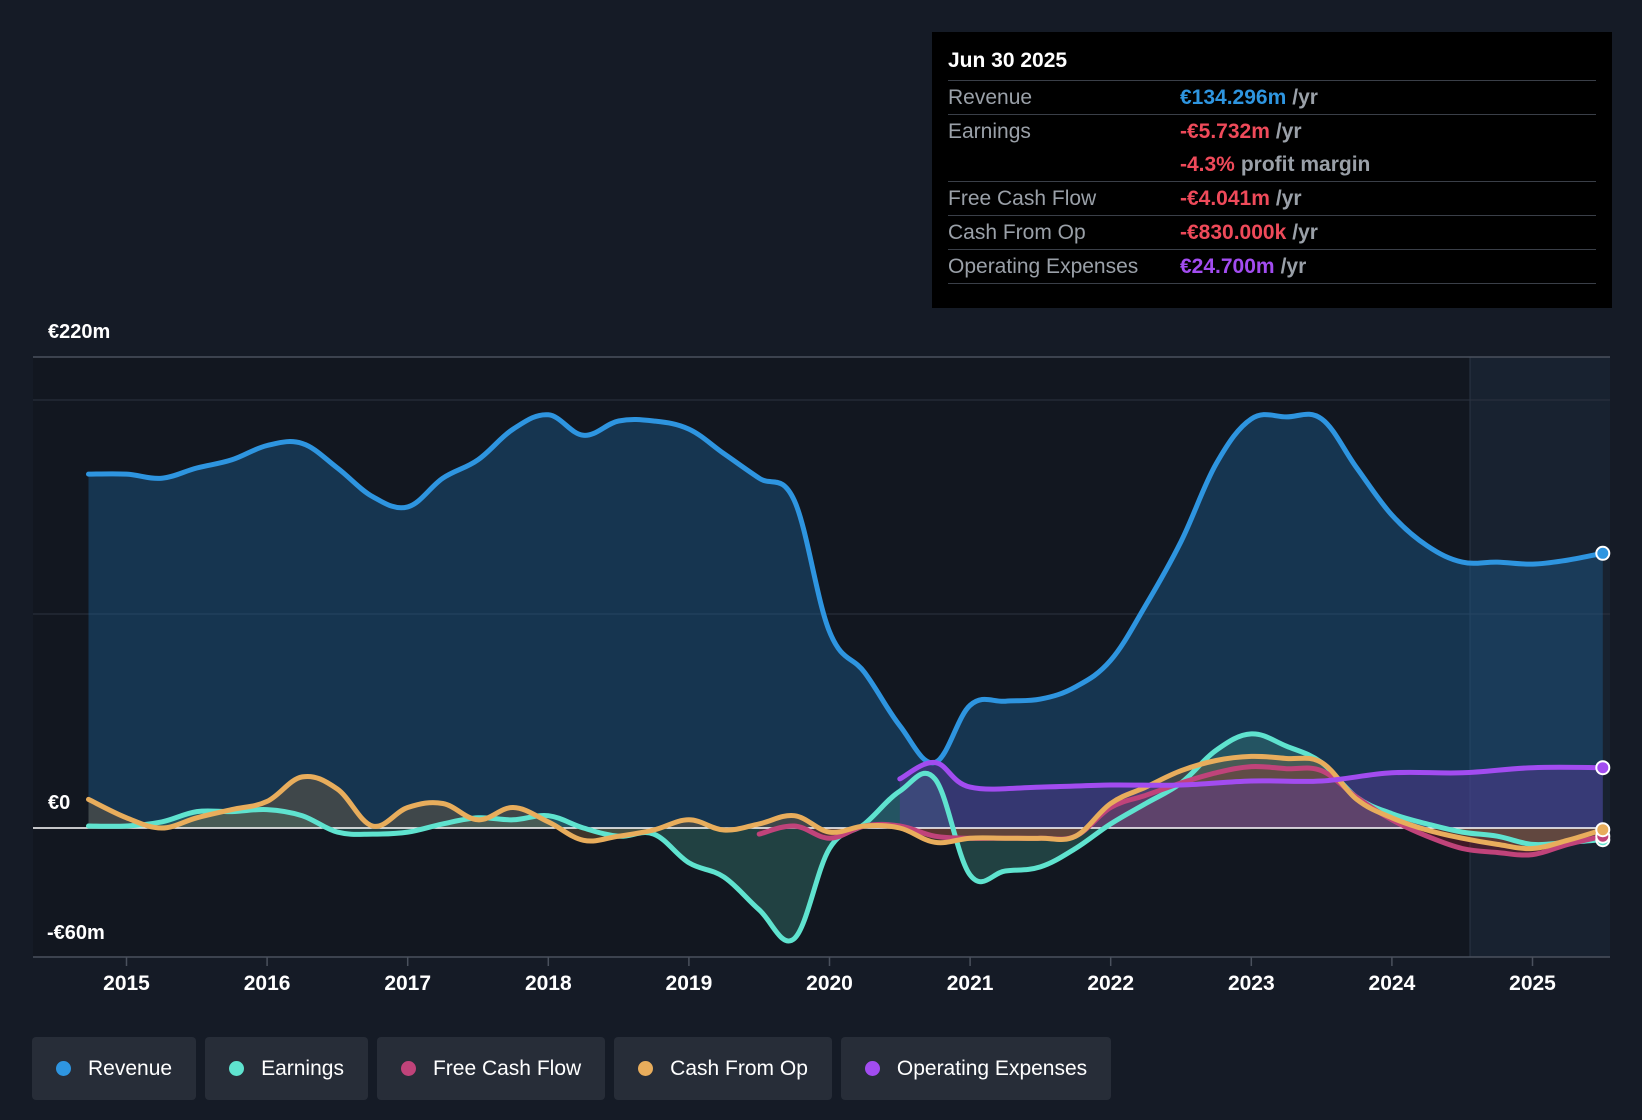 This screenshot has height=1120, width=1642. Describe the element at coordinates (1225, 198) in the screenshot. I see `tooltip-value: -€4.041m` at that location.